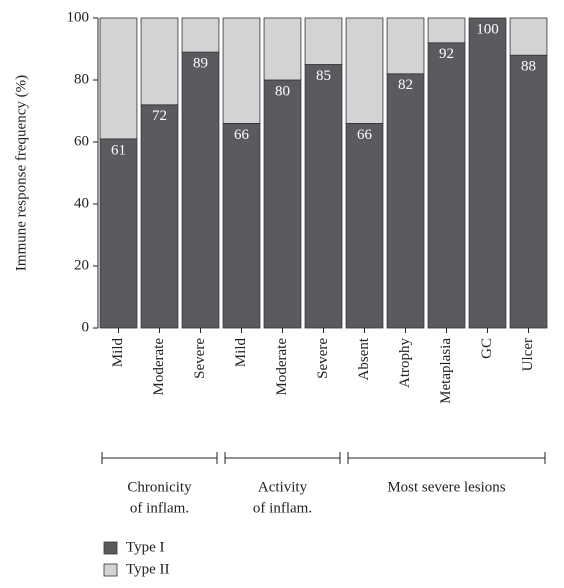 This screenshot has width=564, height=588. Describe the element at coordinates (405, 363) in the screenshot. I see `x-tick-label: Atrophy` at that location.